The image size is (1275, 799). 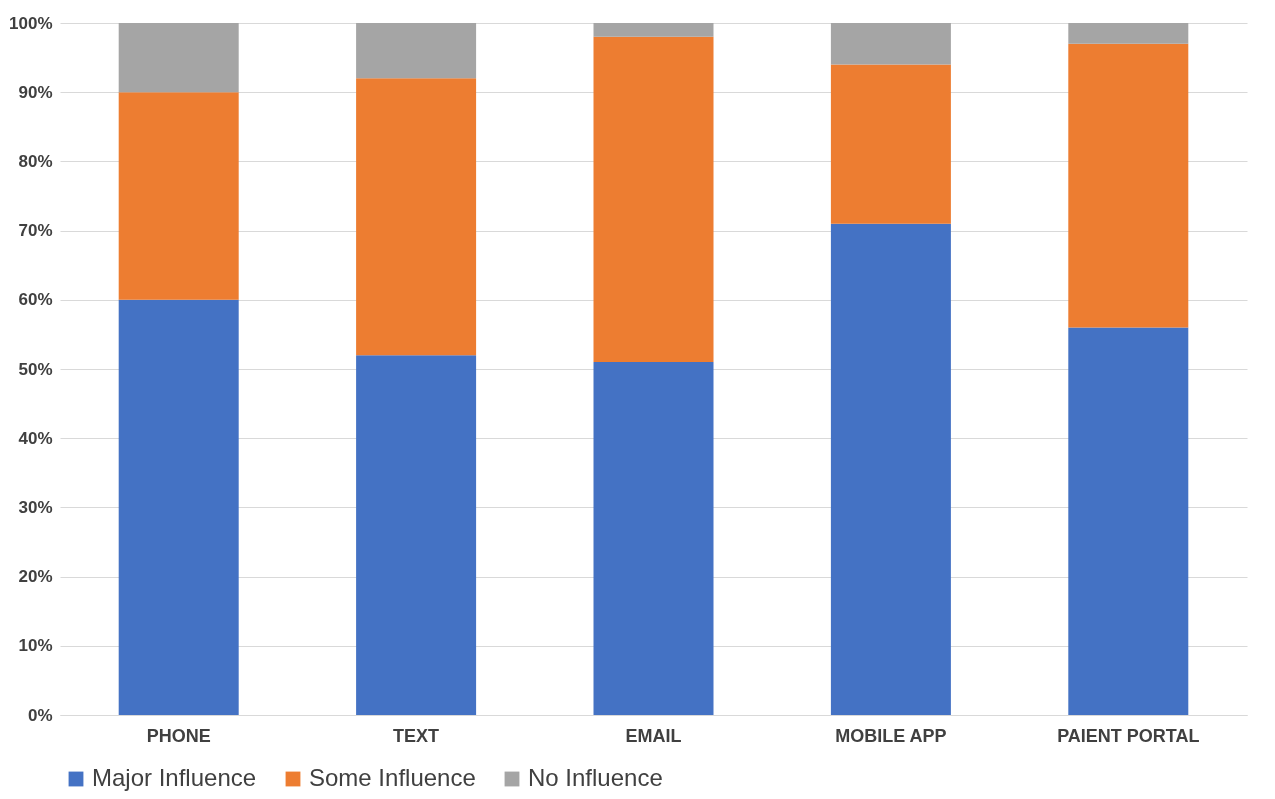 I want to click on y-tick-label: 90%, so click(x=35, y=92).